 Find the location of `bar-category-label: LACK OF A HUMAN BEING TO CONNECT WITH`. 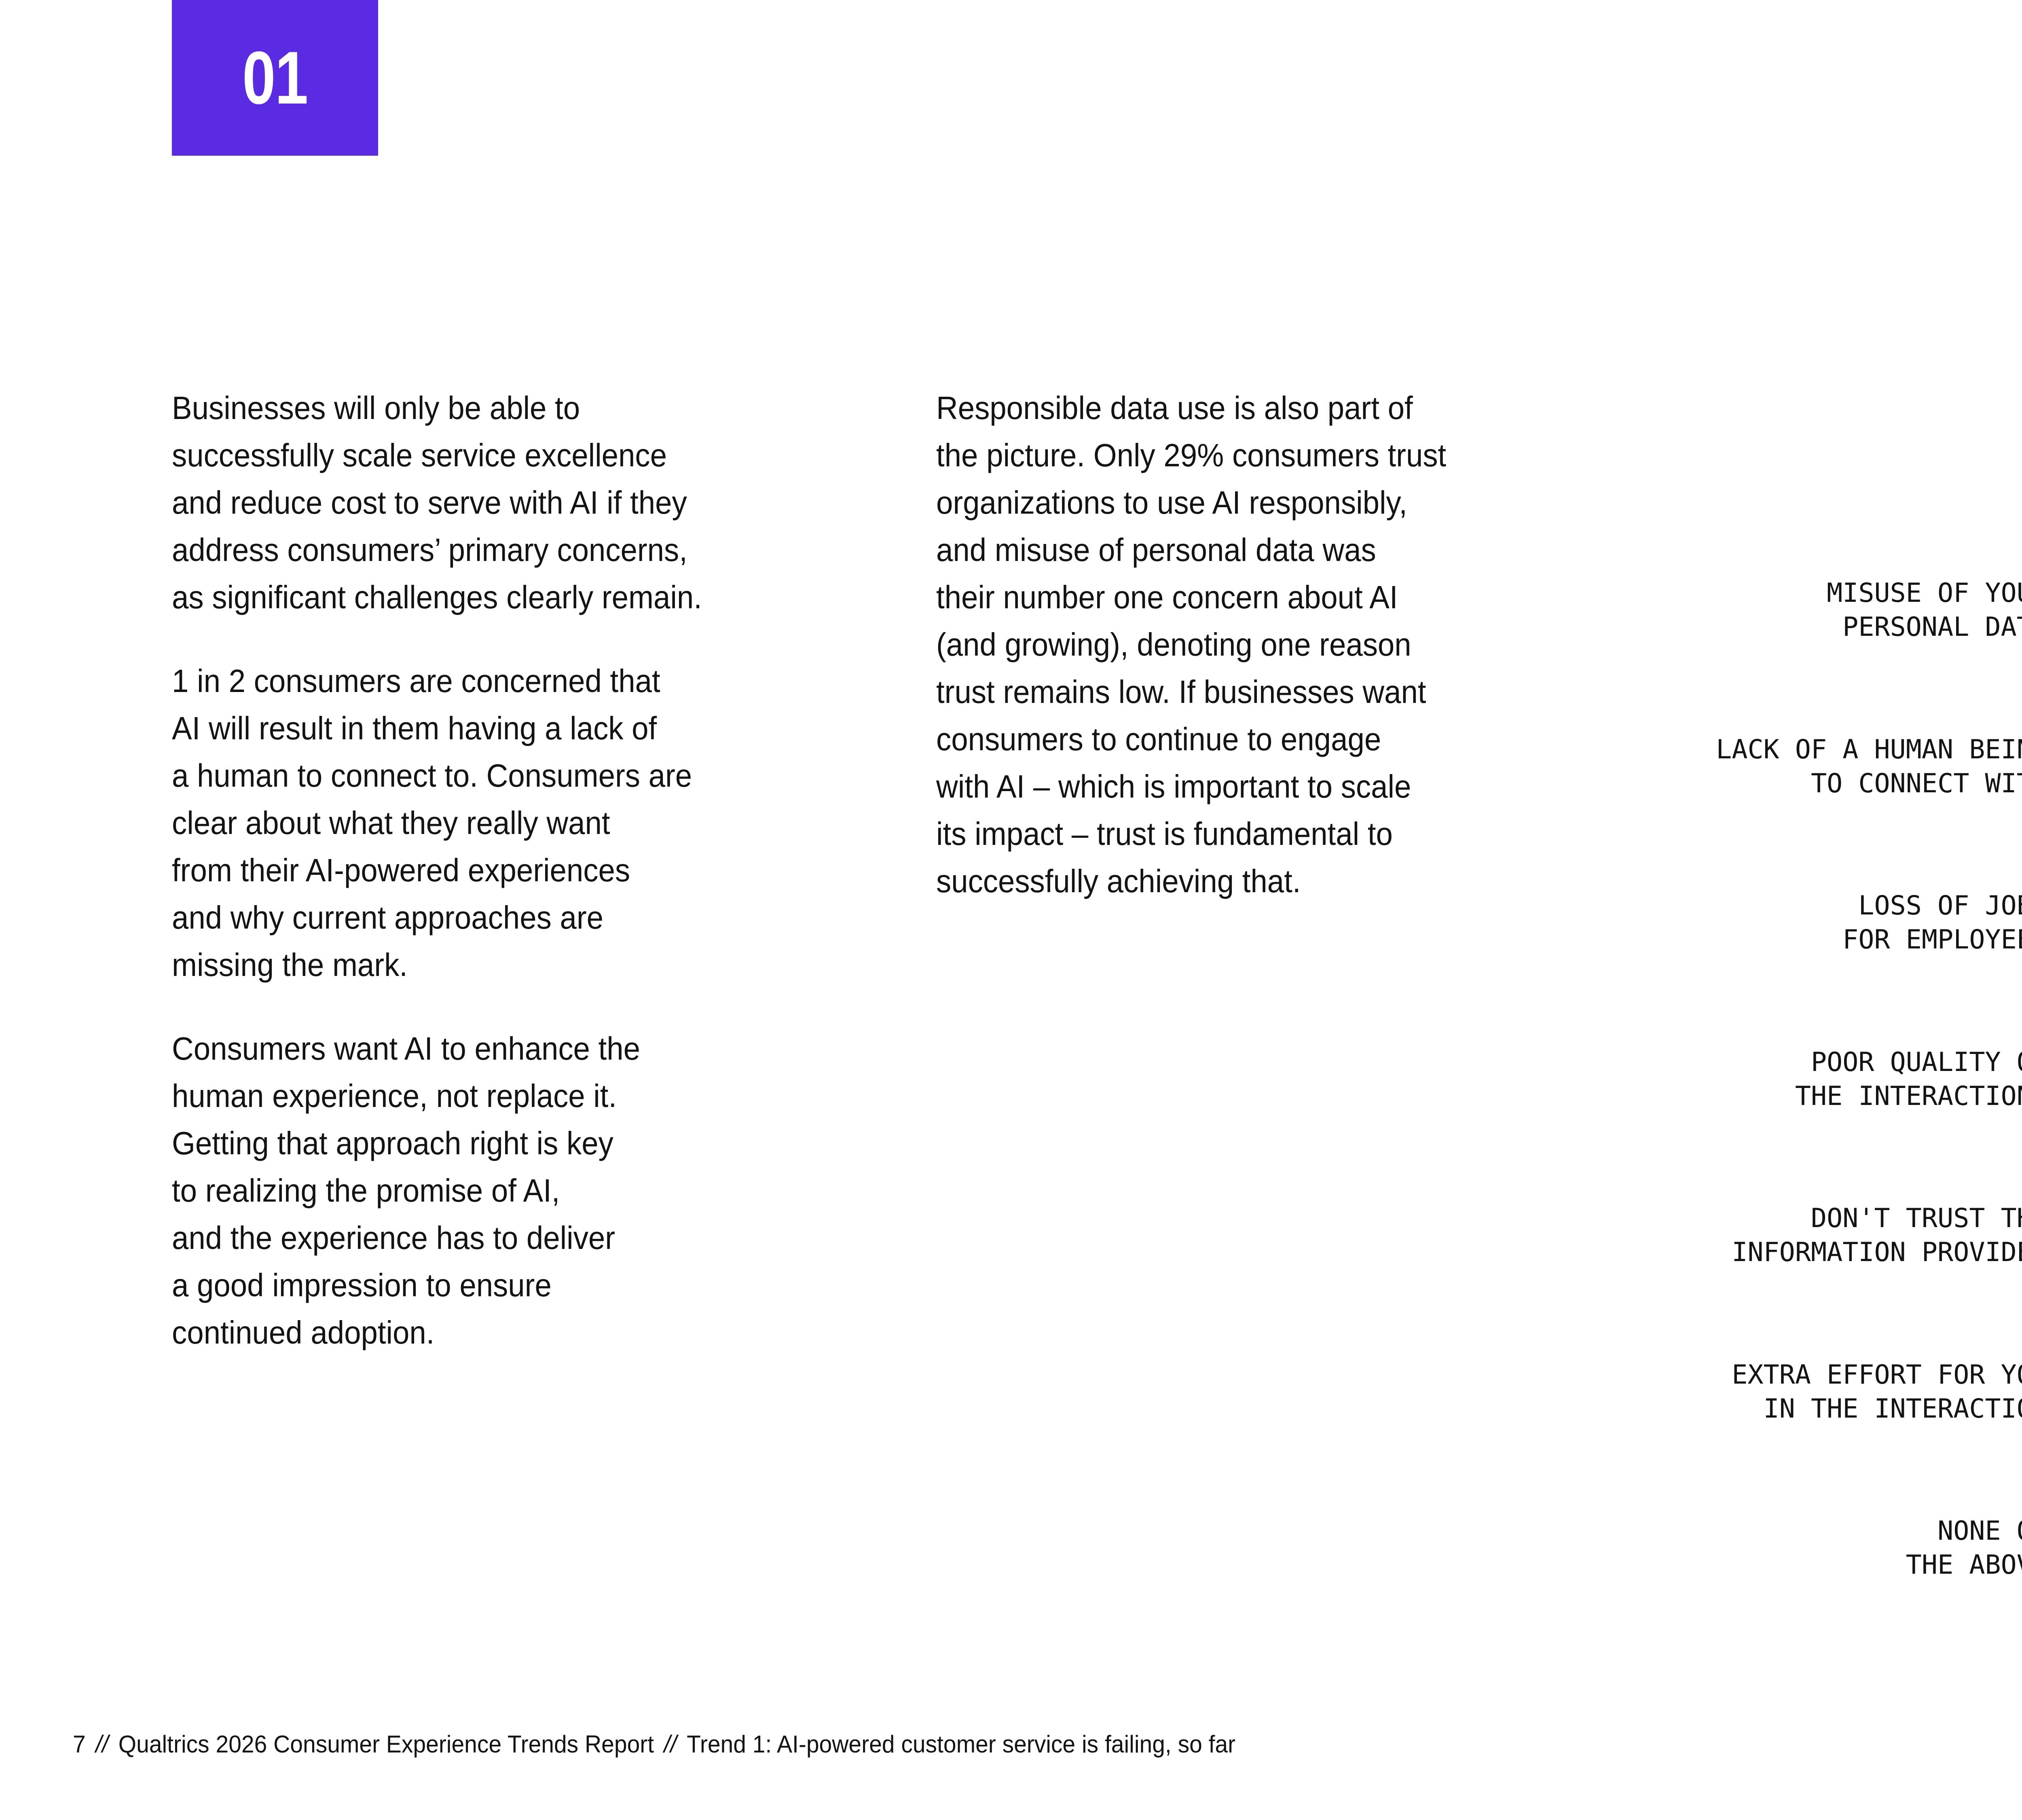

bar-category-label: LACK OF A HUMAN BEING TO CONNECT WITH is located at coordinates (1869, 766).